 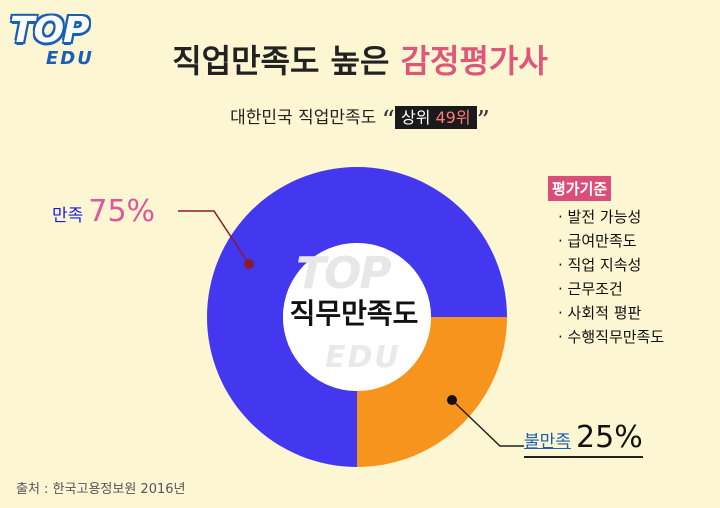 I want to click on title-main: 직업만족도 높은, so click(x=286, y=61).